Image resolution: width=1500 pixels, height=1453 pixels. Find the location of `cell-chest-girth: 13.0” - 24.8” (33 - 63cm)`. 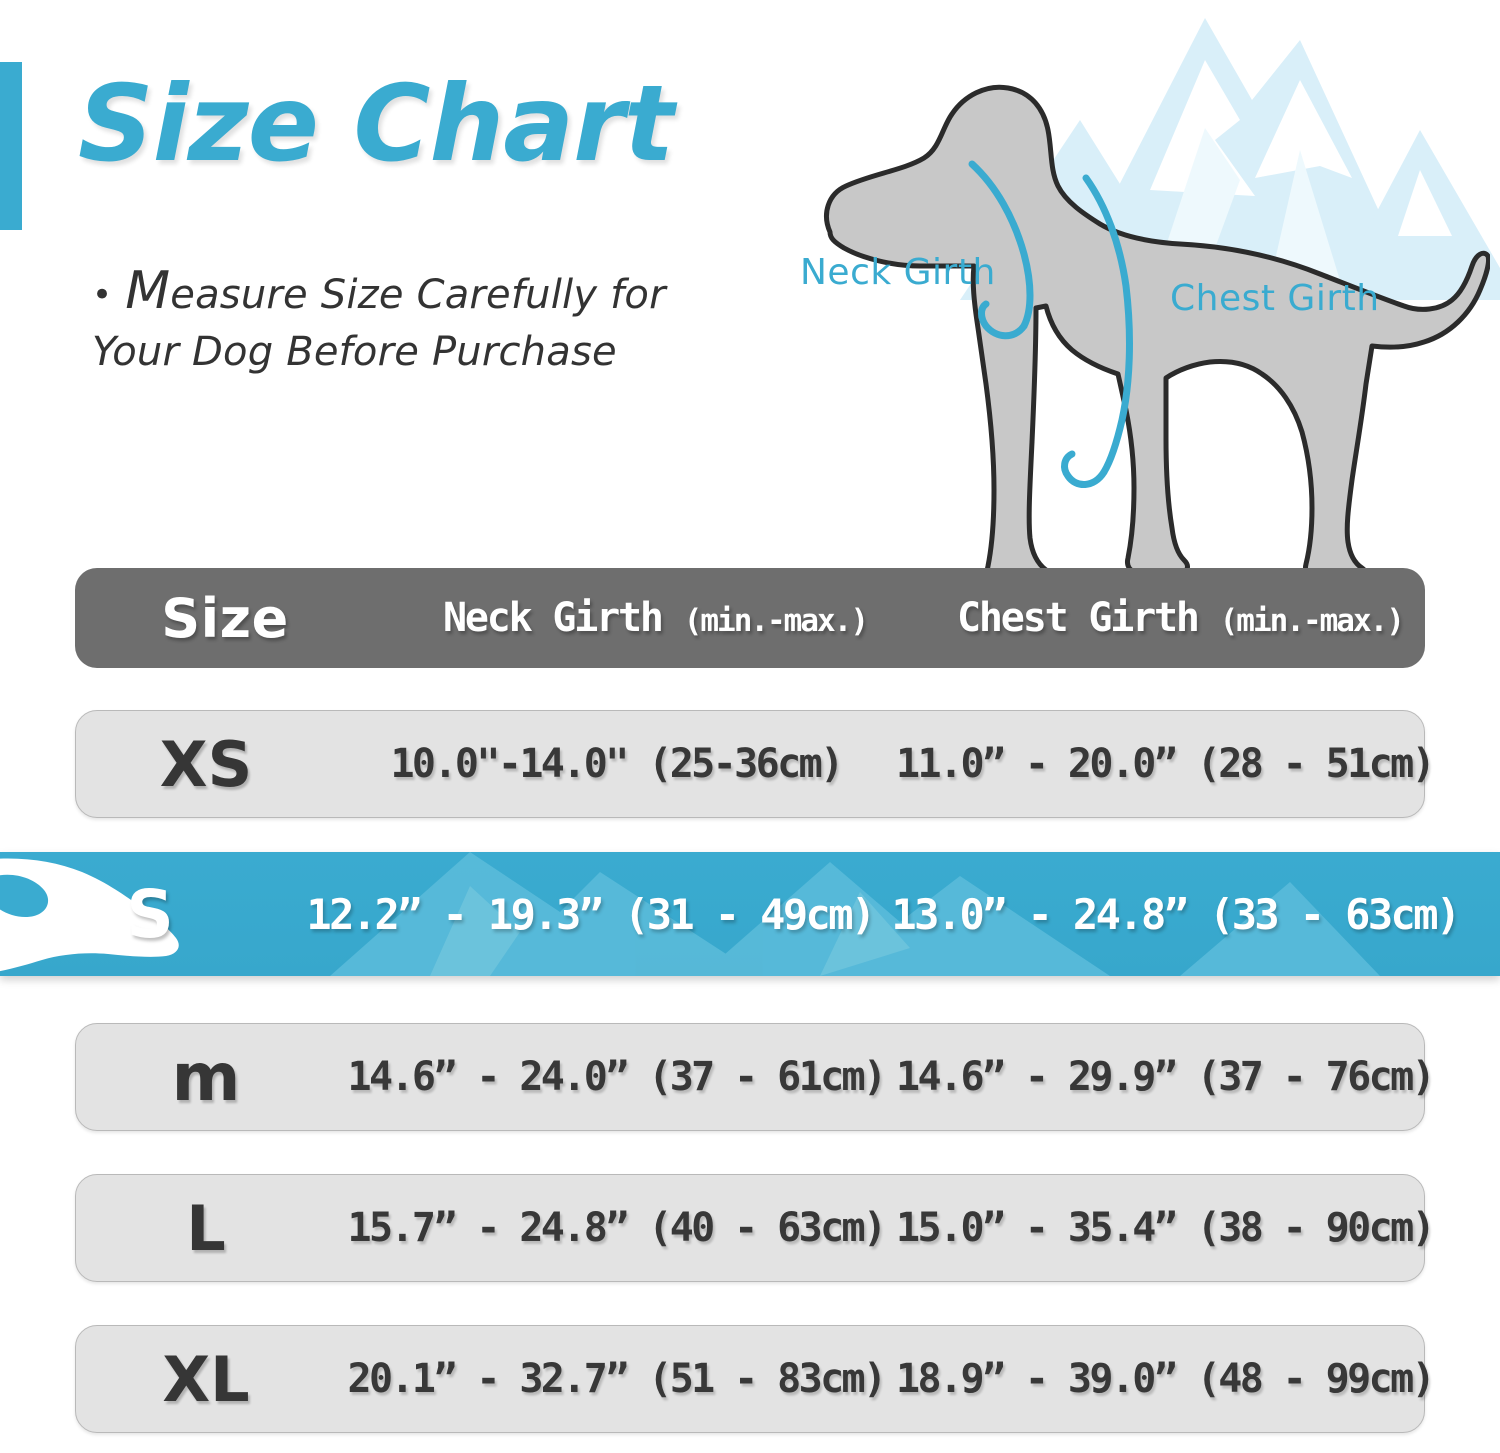

cell-chest-girth: 13.0” - 24.8” (33 - 63cm) is located at coordinates (1176, 914).